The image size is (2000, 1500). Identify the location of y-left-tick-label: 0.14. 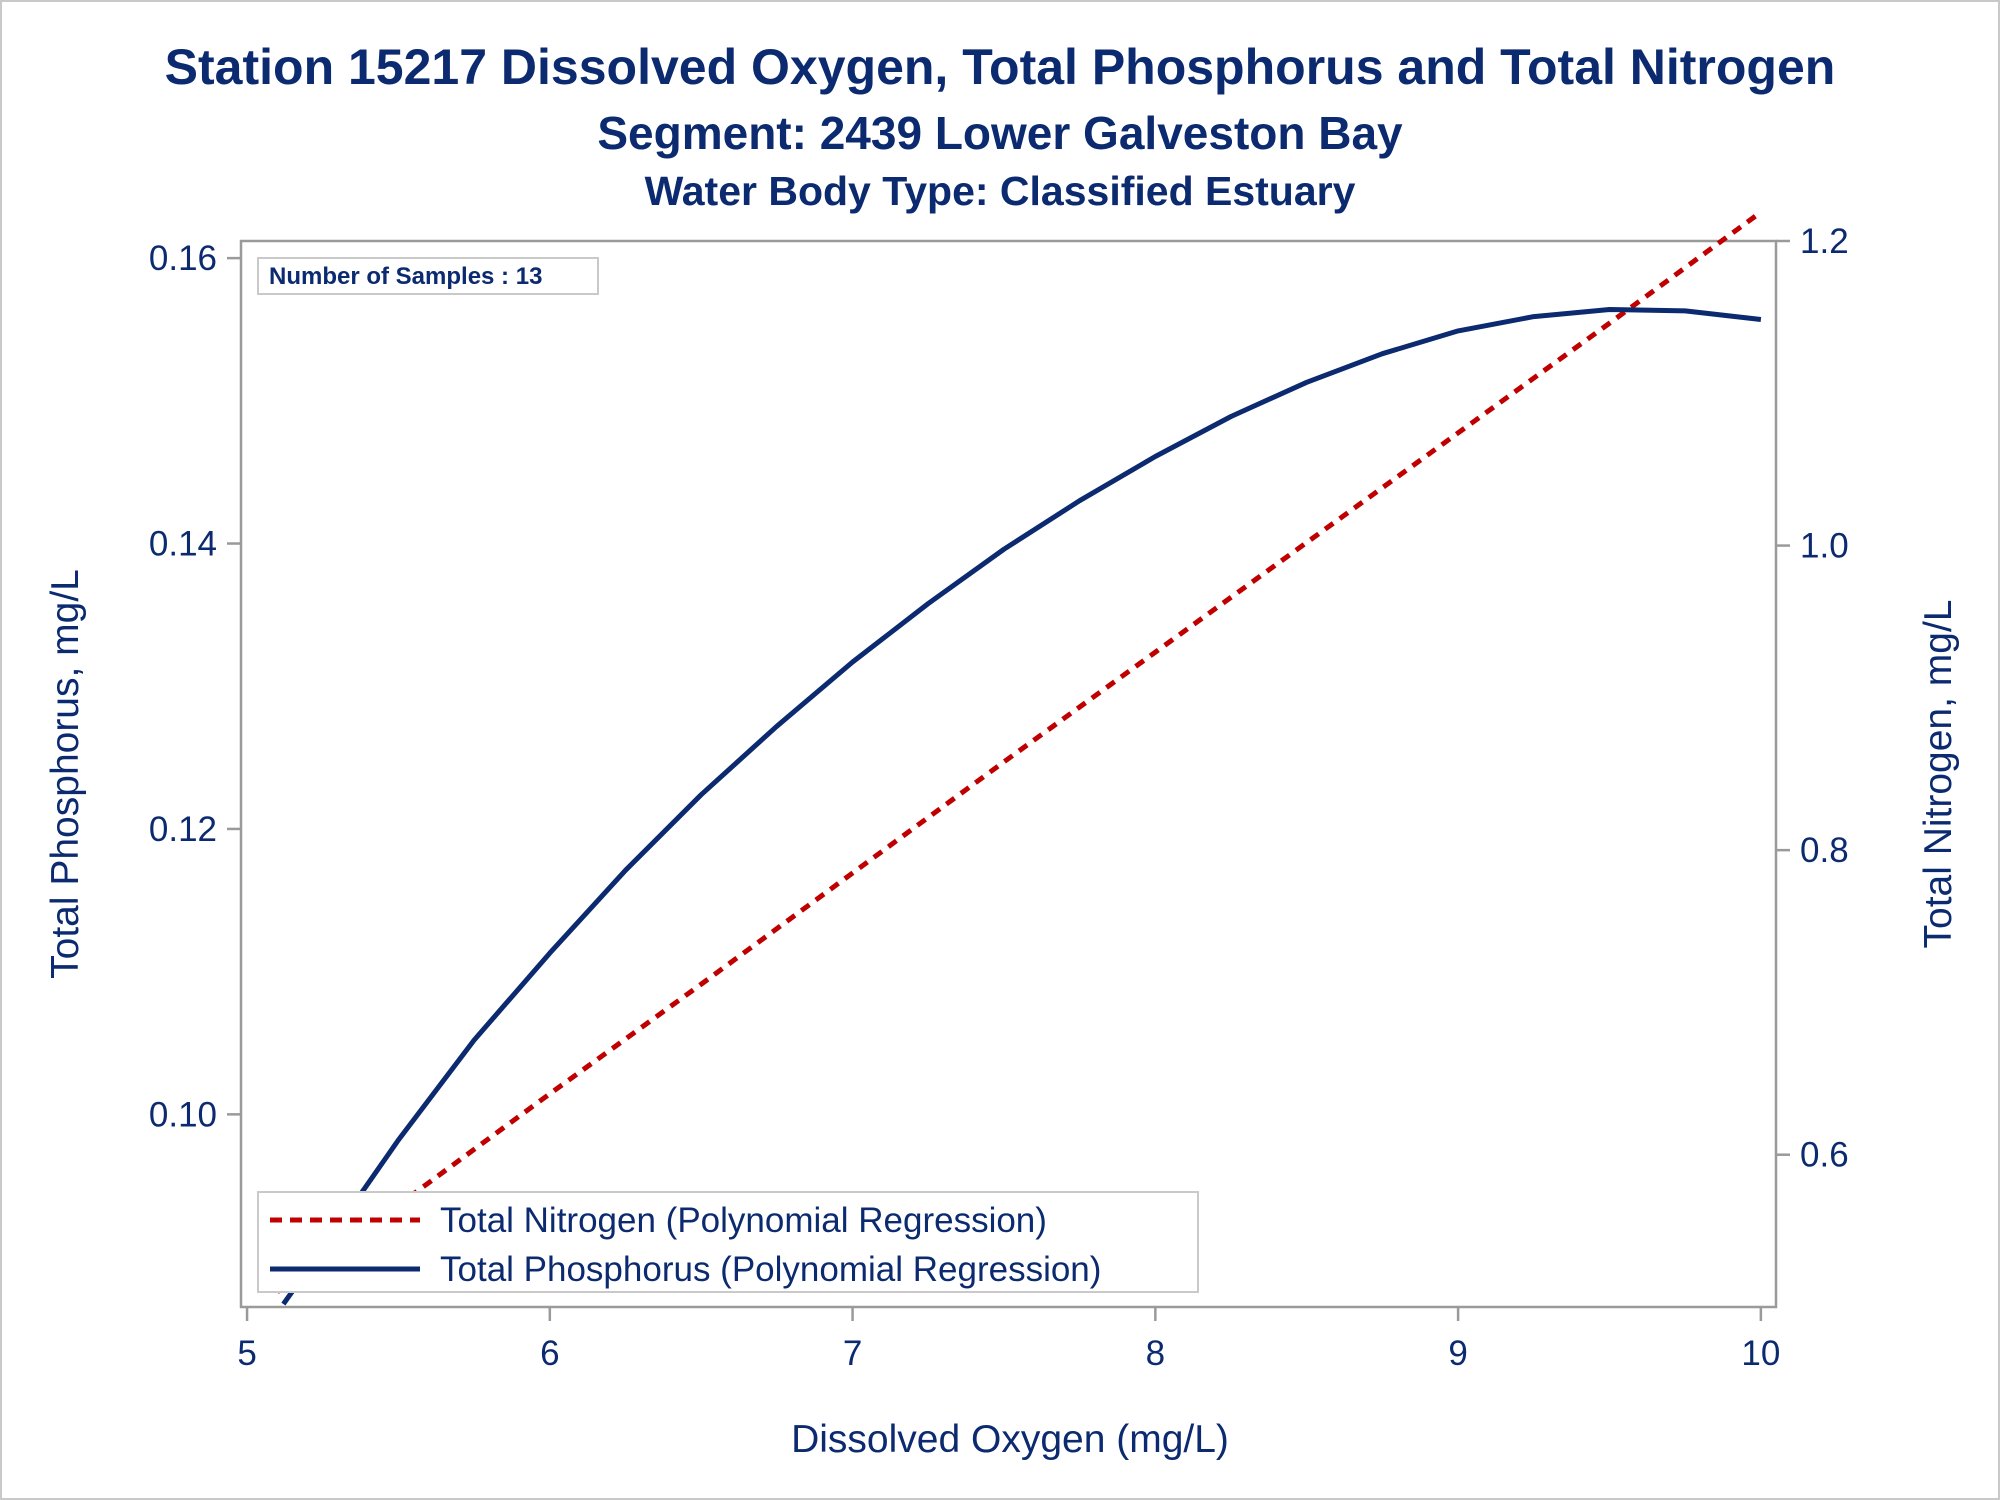
(183, 544).